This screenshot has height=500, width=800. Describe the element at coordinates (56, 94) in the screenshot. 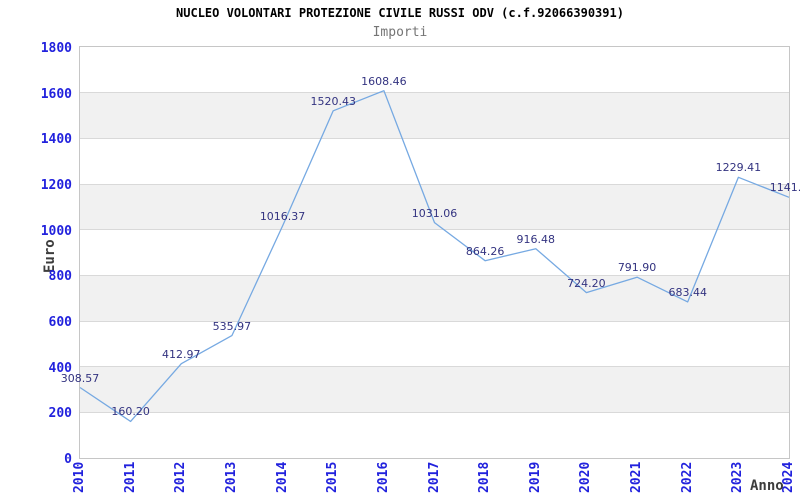

I see `y-tick-label: 1600` at that location.